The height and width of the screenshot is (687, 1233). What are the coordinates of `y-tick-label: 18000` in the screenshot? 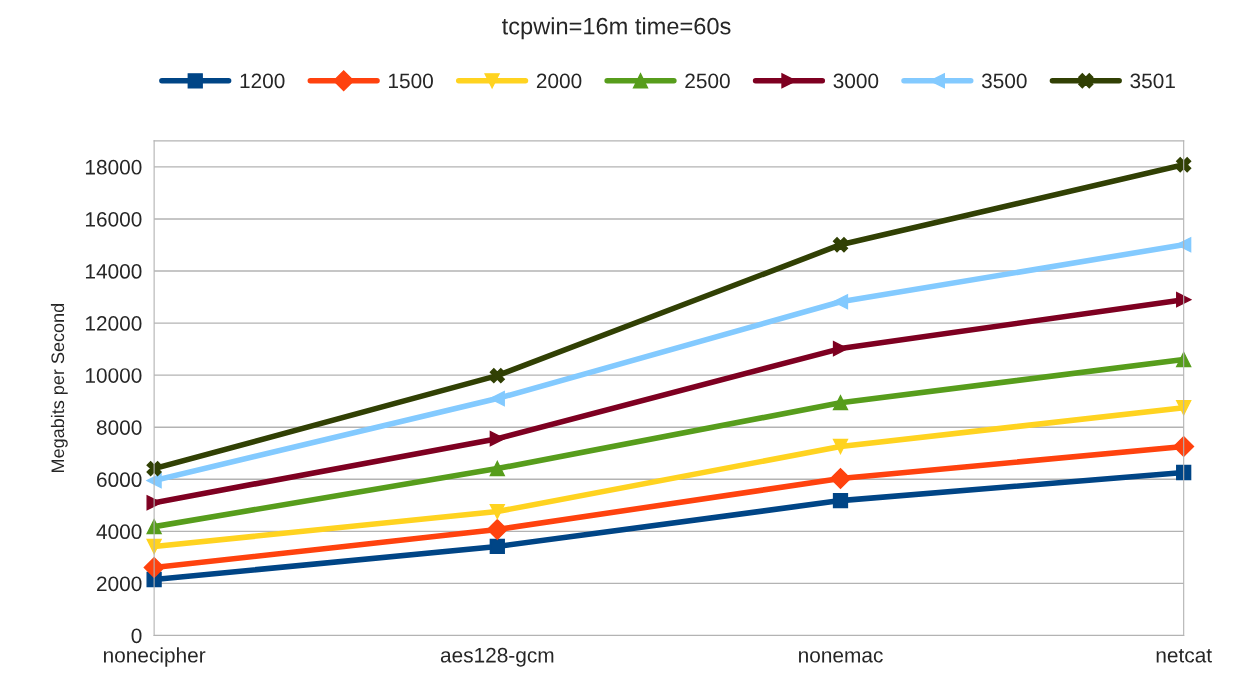 It's located at (113, 167).